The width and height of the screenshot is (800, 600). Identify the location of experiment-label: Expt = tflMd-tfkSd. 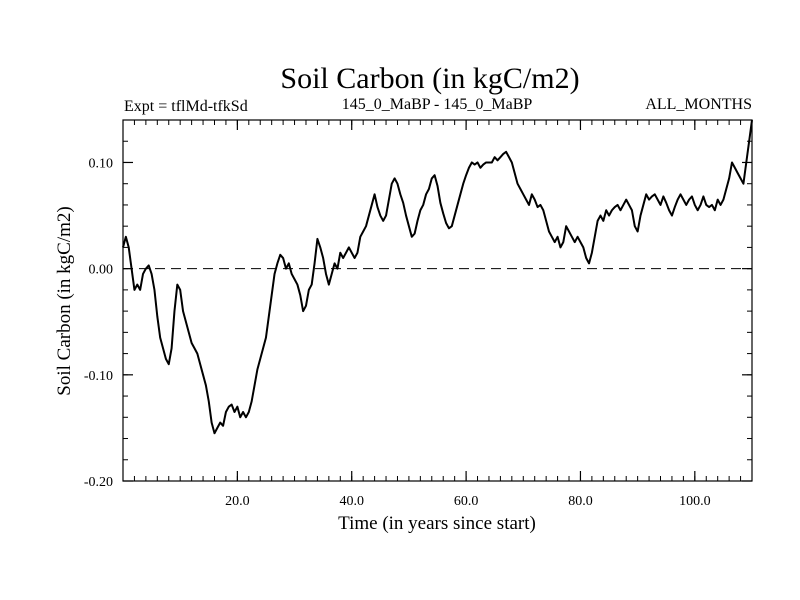
(186, 106).